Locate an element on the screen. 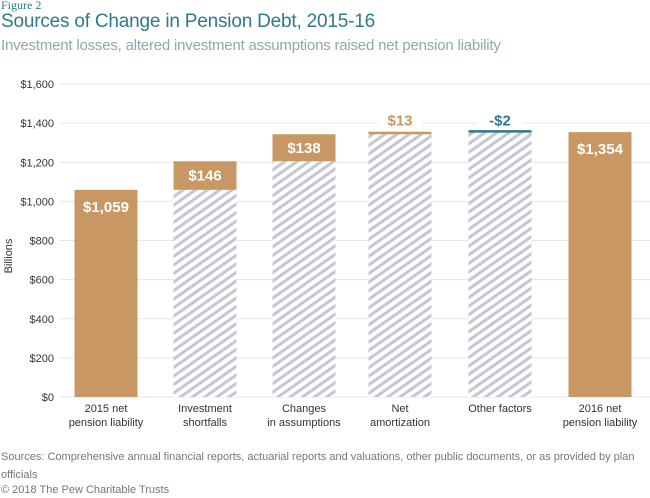 The image size is (650, 498). x-tick-label: Net amortization is located at coordinates (400, 416).